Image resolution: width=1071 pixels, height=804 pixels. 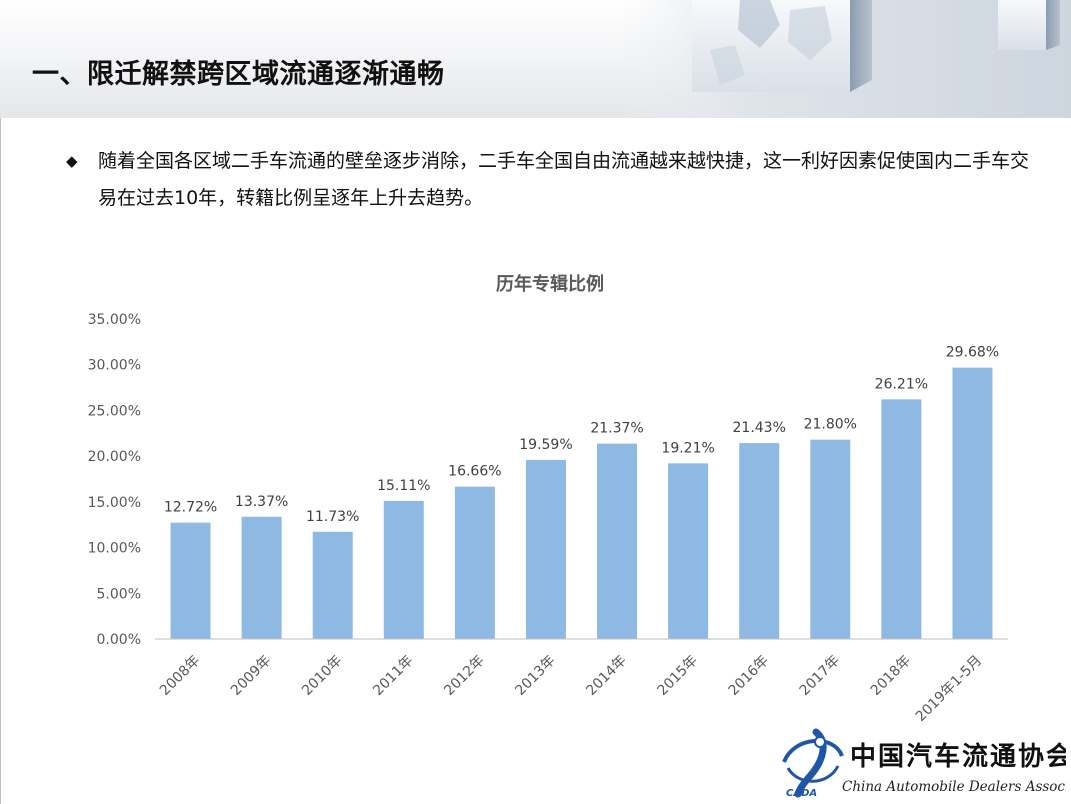 I want to click on y-tick-label: 15.00%, so click(x=114, y=503).